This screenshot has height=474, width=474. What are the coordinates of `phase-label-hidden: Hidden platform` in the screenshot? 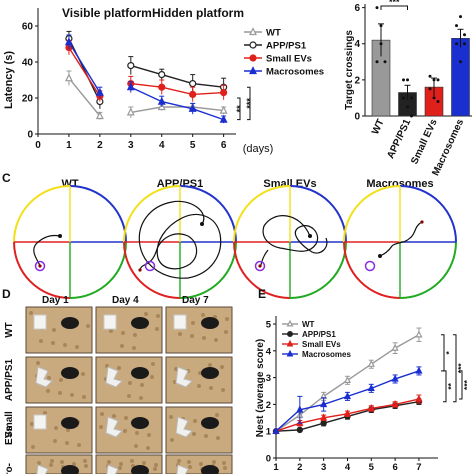 It's located at (198, 13).